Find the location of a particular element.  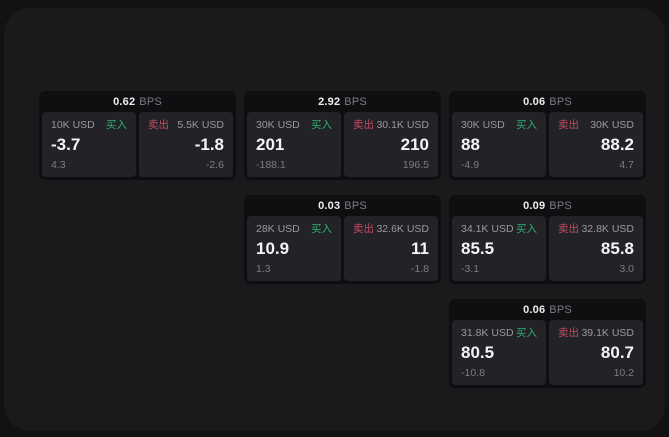

buy-price: 88 is located at coordinates (470, 145).